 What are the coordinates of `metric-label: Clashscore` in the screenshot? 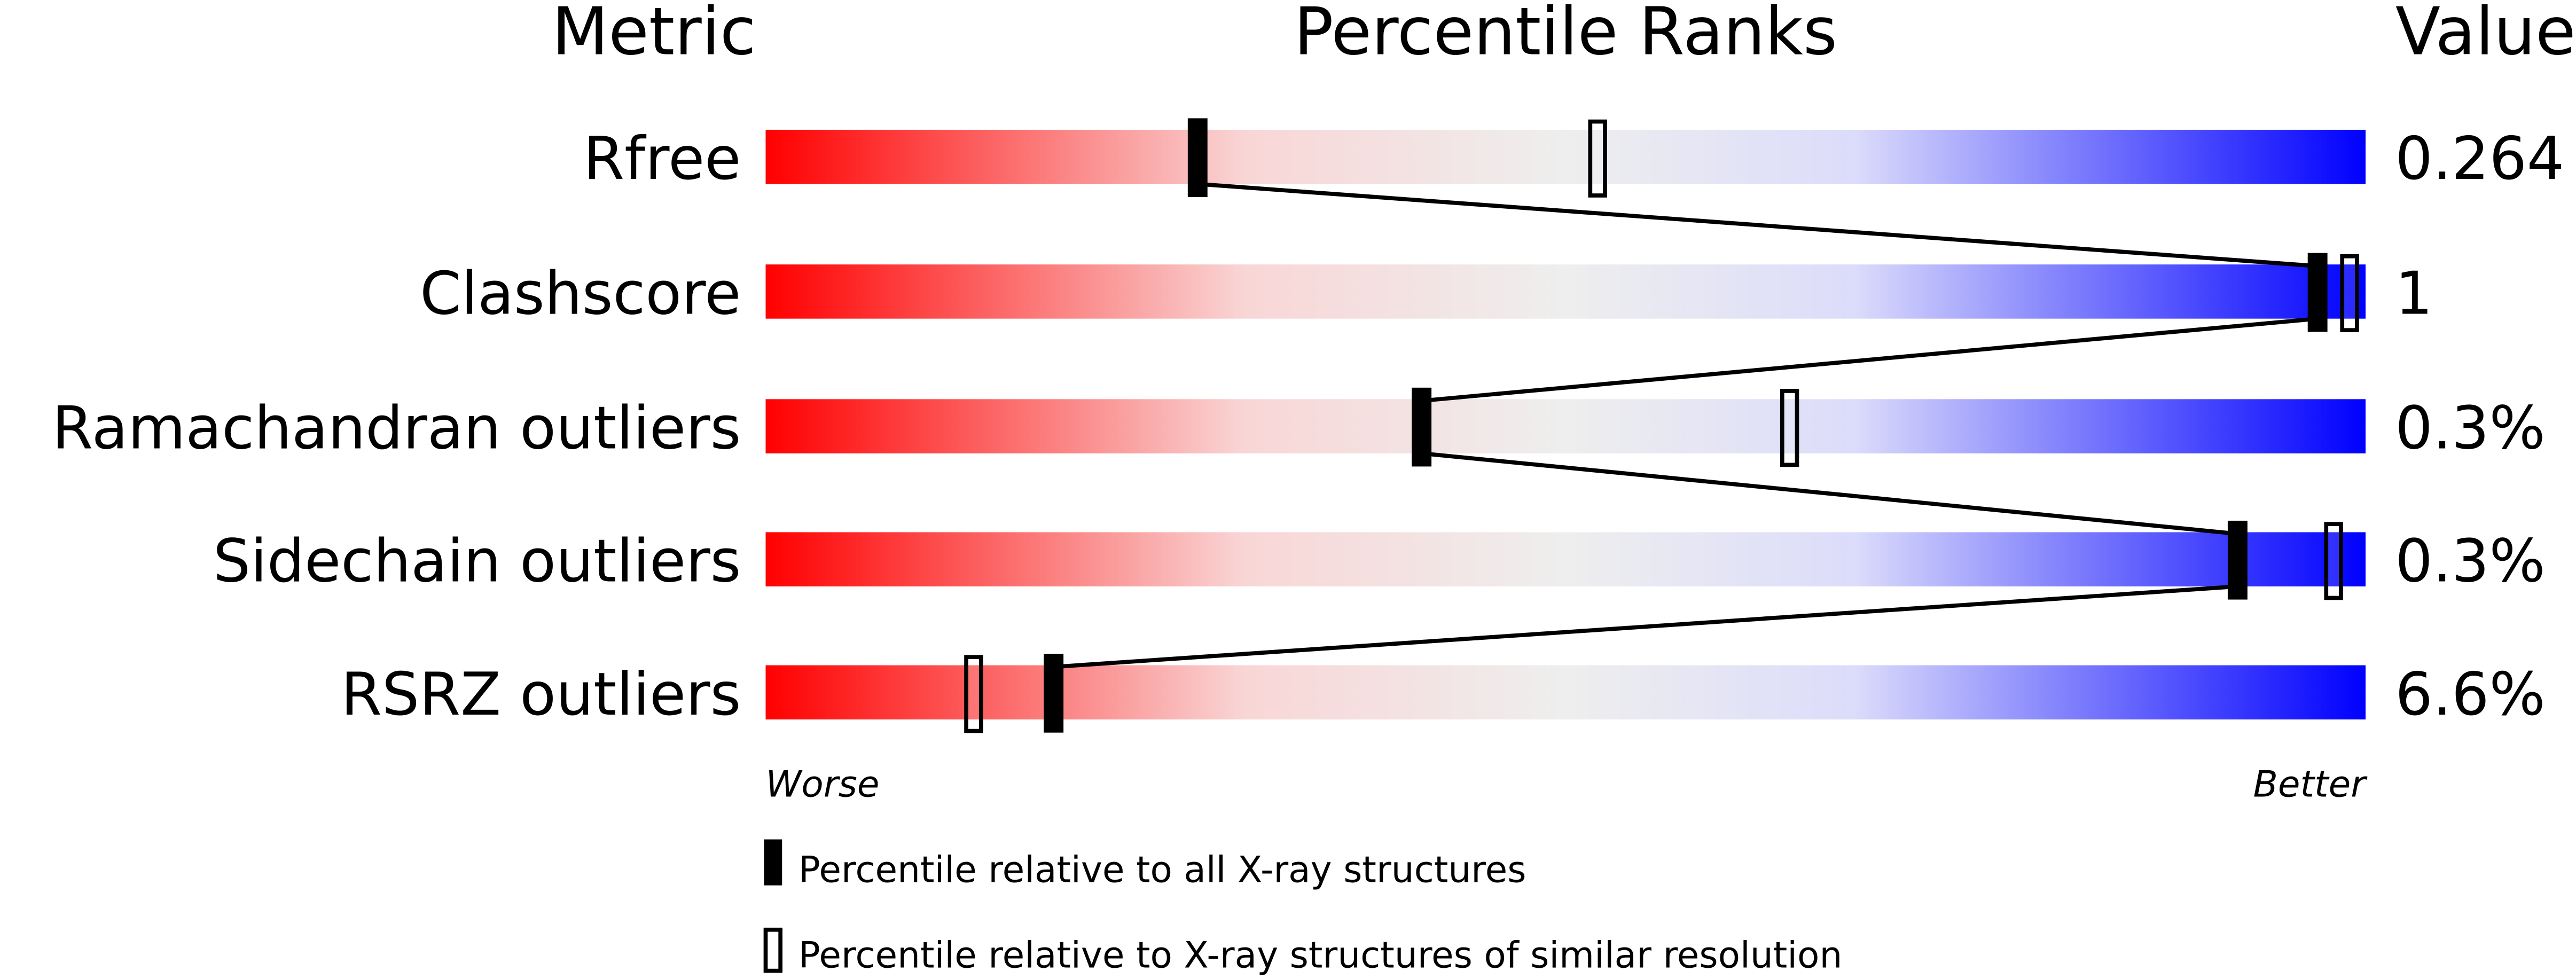 It's located at (580, 293).